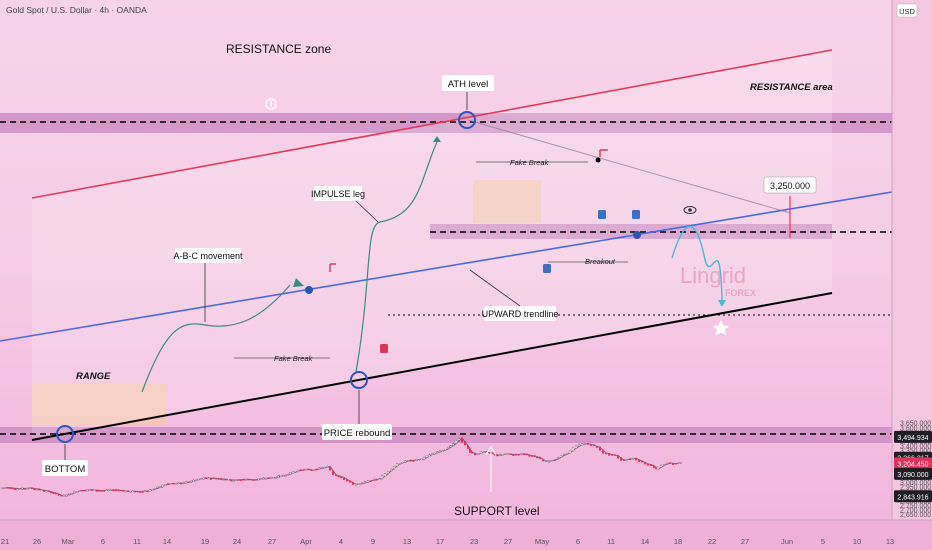  I want to click on abc-projection-curve, so click(216, 338).